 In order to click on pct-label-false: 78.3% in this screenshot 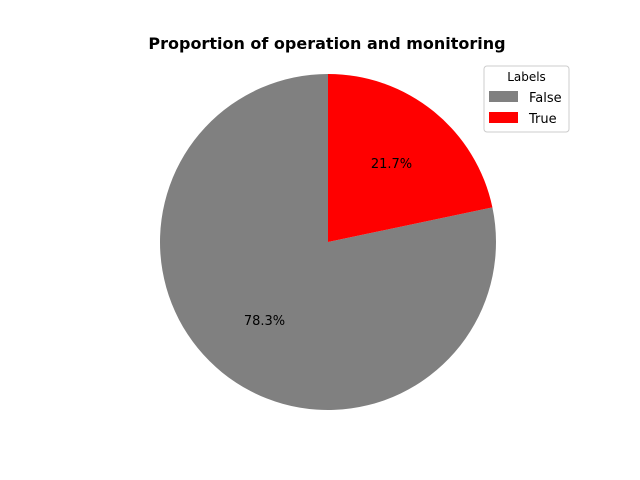, I will do `click(264, 321)`.